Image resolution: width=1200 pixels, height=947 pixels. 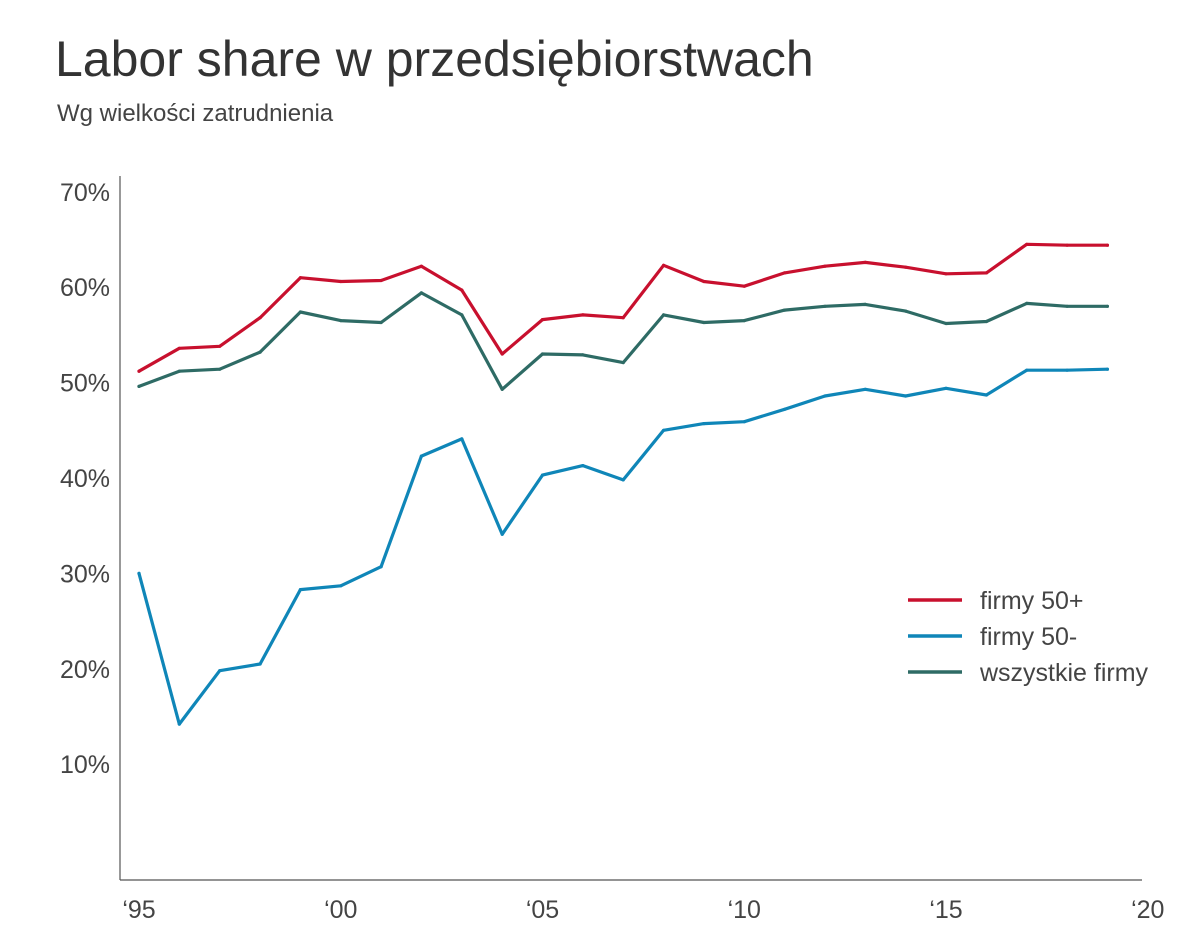 What do you see at coordinates (1064, 673) in the screenshot?
I see `legend-label: wszystkie firmy` at bounding box center [1064, 673].